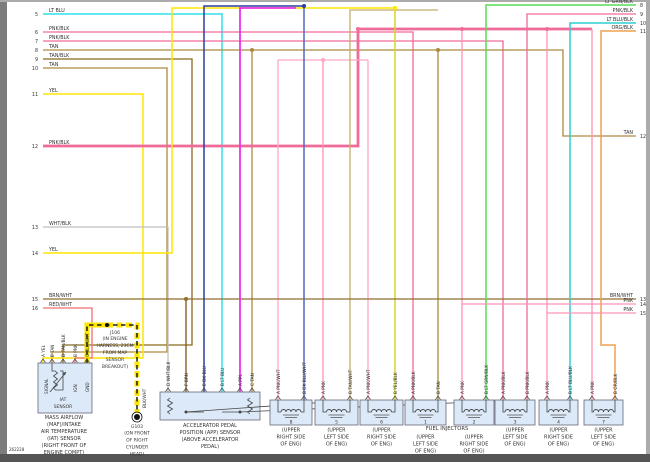 This screenshot has height=462, width=650. I want to click on g103-ground-ring, so click(137, 417).